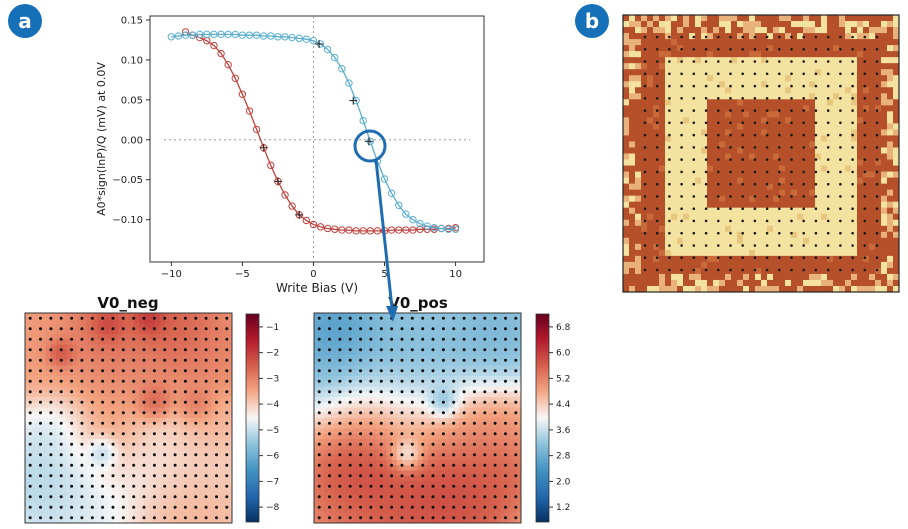  Describe the element at coordinates (370, 231) in the screenshot. I see `data-point` at that location.